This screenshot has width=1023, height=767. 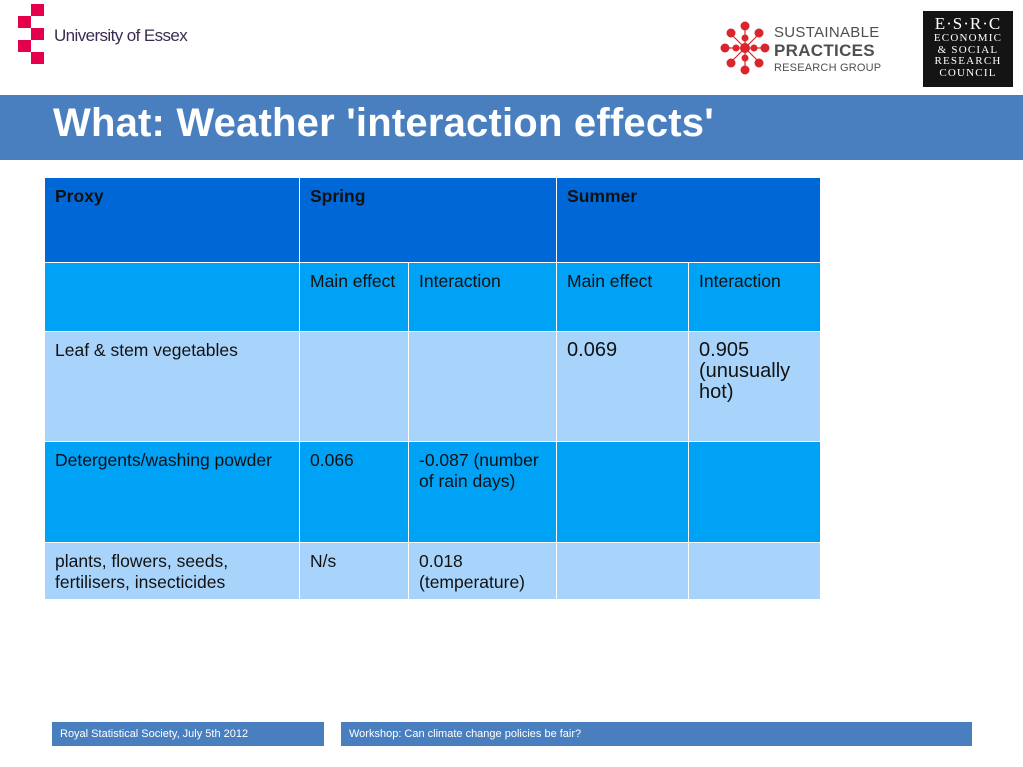 I want to click on cell-spring-interaction, so click(x=482, y=386).